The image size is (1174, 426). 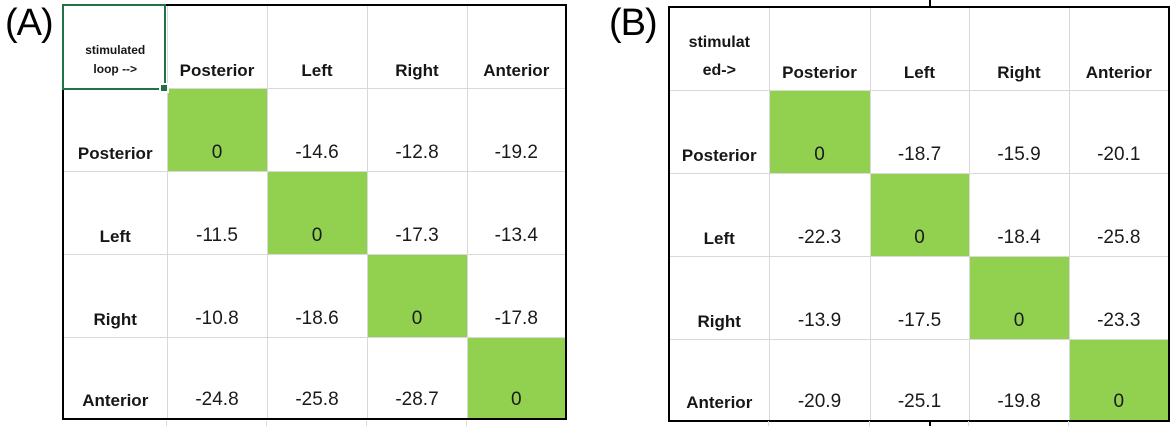 What do you see at coordinates (1019, 214) in the screenshot?
I see `value-cell: -18.4` at bounding box center [1019, 214].